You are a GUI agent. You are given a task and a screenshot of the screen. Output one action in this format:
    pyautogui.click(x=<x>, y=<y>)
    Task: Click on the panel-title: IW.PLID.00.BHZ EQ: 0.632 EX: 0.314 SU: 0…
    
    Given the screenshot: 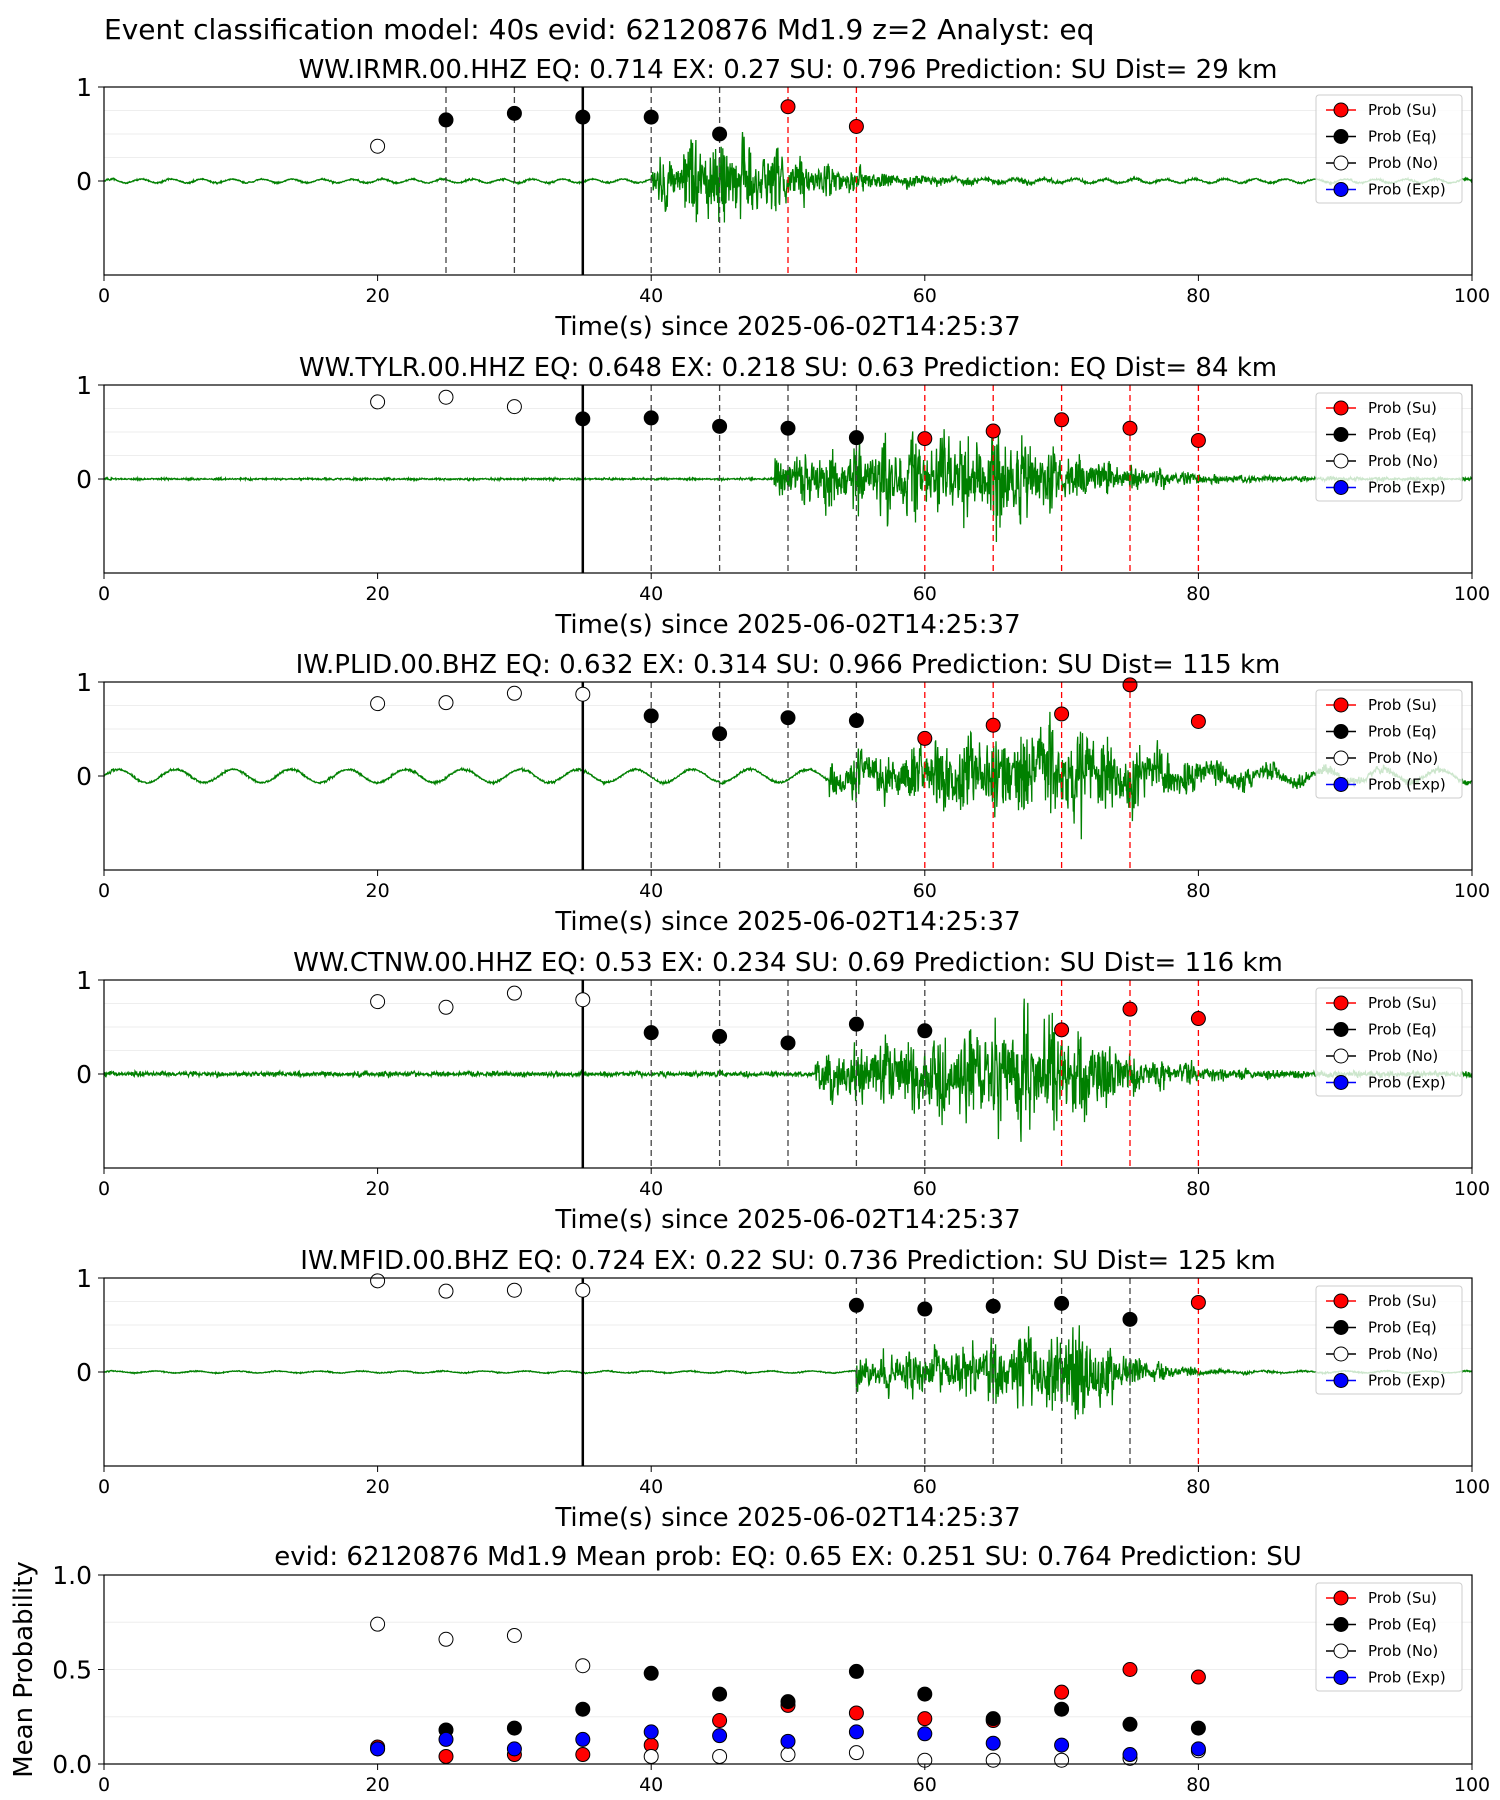 What is the action you would take?
    pyautogui.click(x=788, y=665)
    